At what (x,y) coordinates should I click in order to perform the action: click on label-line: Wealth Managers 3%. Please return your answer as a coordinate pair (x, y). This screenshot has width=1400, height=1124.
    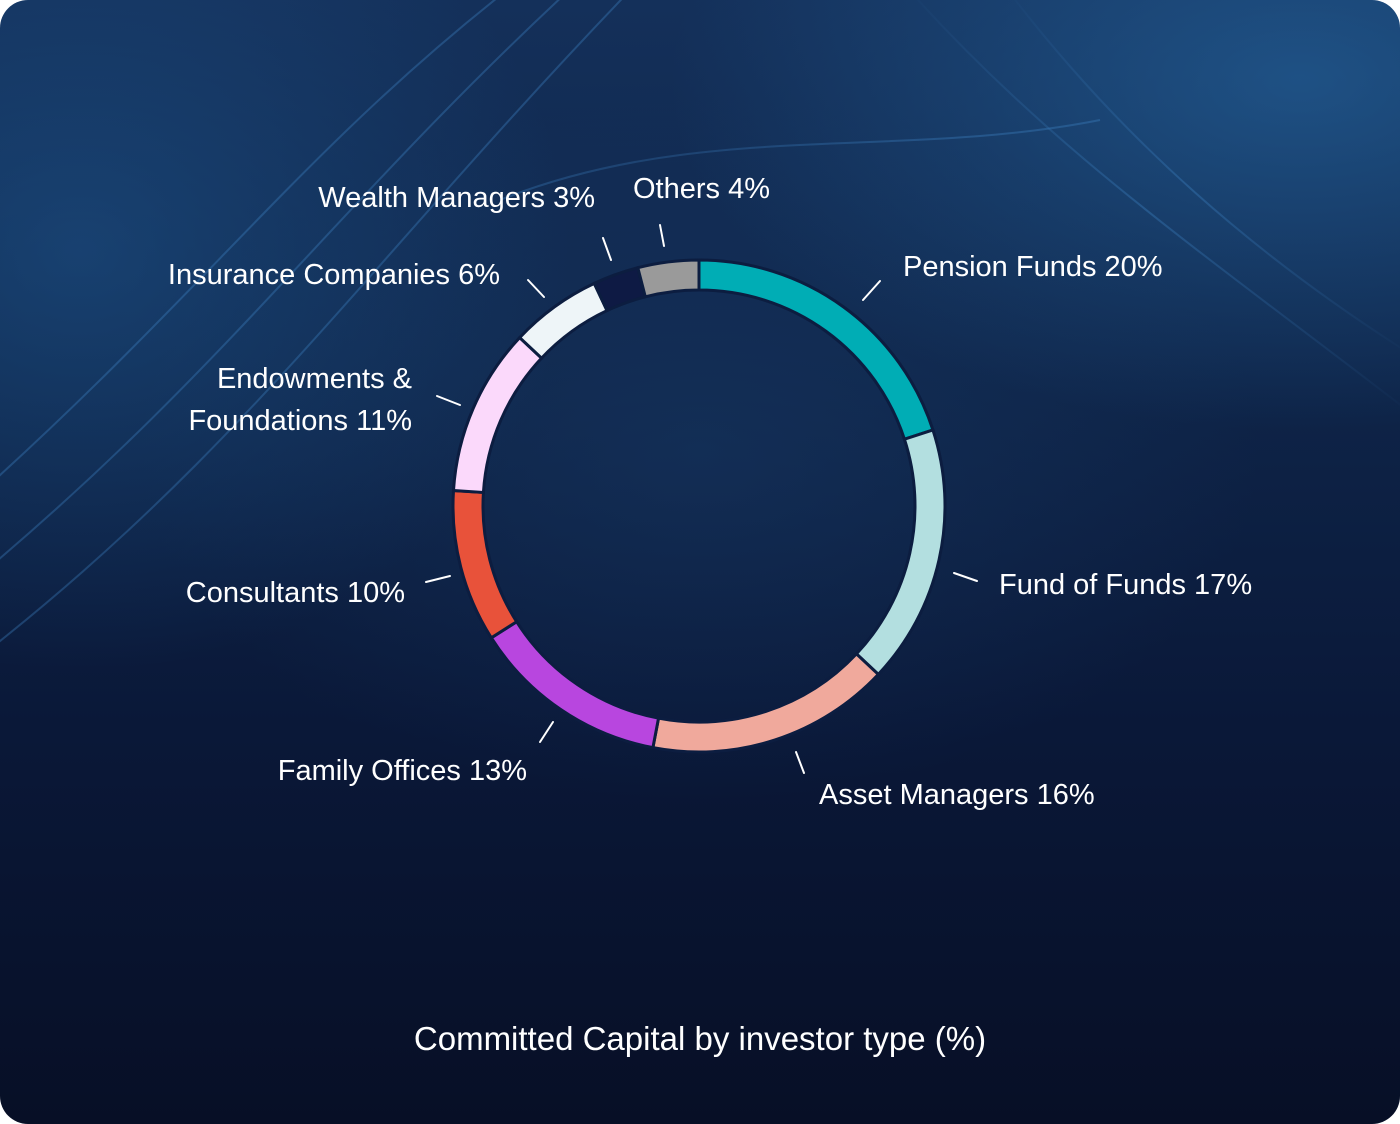
    Looking at the image, I should click on (456, 198).